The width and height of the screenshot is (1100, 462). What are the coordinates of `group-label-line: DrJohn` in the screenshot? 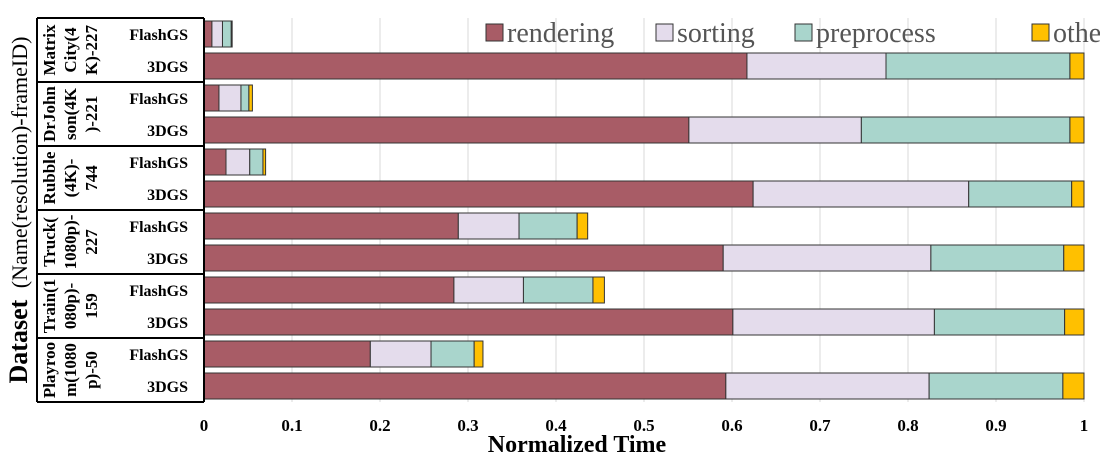 It's located at (49, 114).